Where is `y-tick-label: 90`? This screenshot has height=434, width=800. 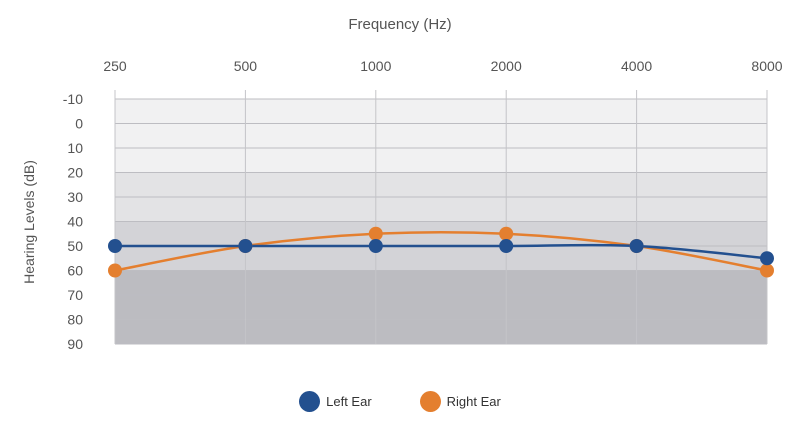
y-tick-label: 90 is located at coordinates (75, 344).